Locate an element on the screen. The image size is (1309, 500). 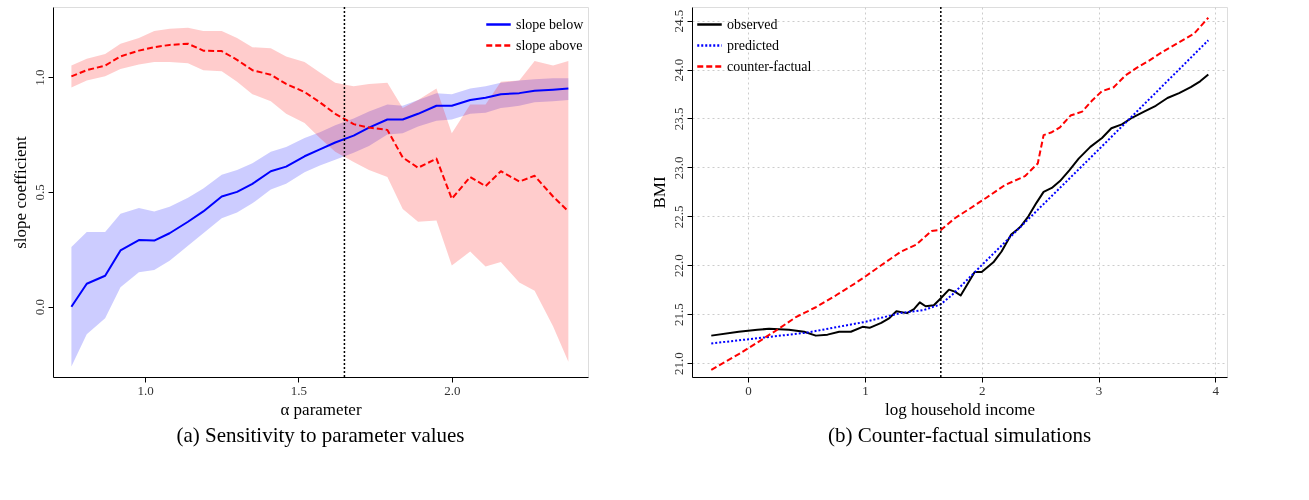
y-tick-label: 21.5 is located at coordinates (678, 314).